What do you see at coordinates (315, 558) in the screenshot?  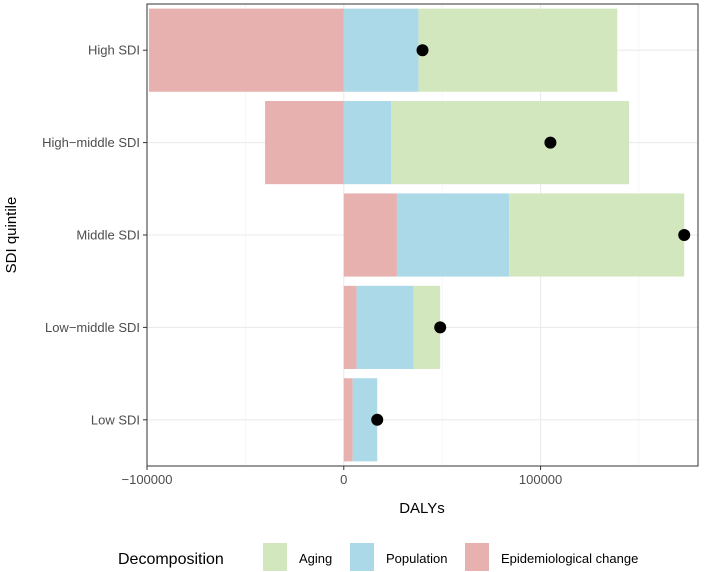 I see `legend-label: Aging` at bounding box center [315, 558].